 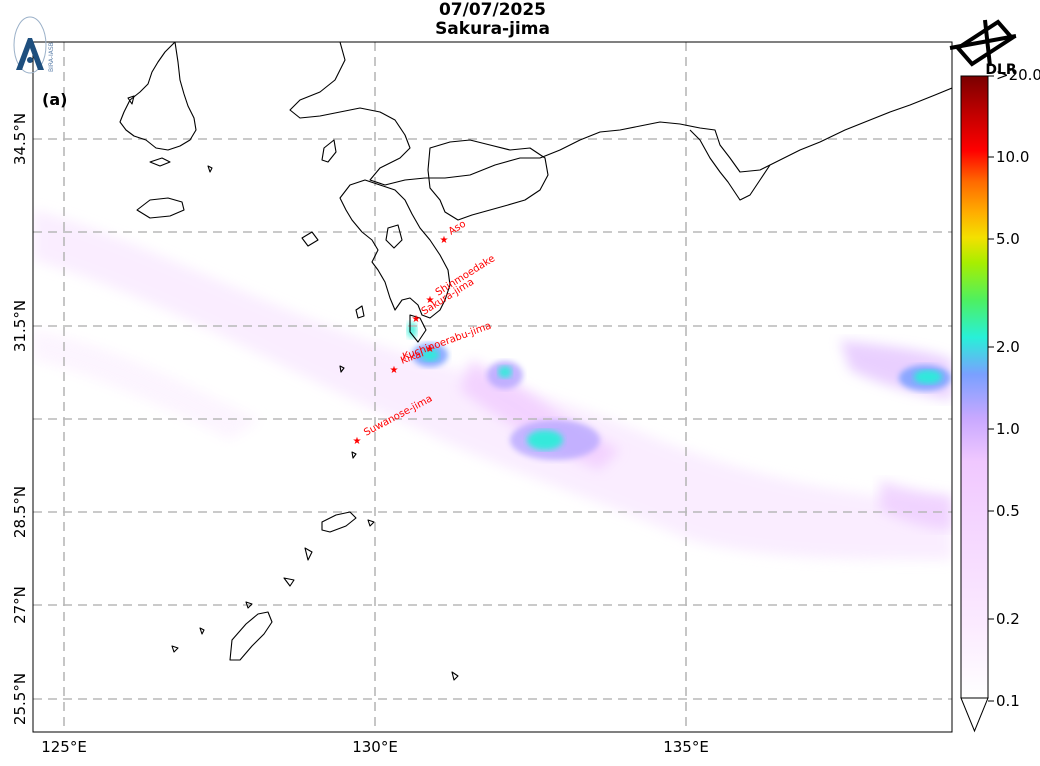 What do you see at coordinates (444, 240) in the screenshot?
I see `volcano-marker-aso: ★` at bounding box center [444, 240].